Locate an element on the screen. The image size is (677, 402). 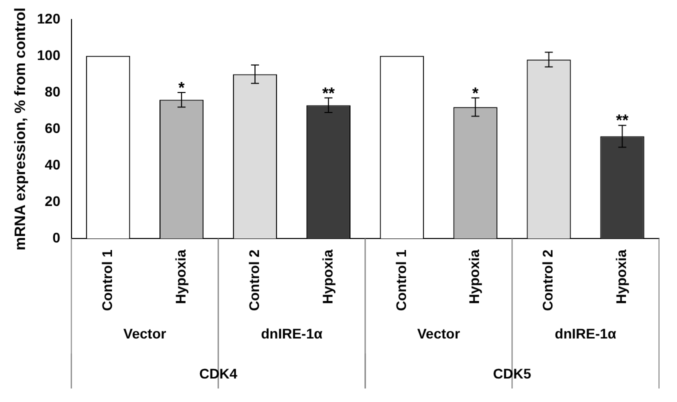
y-tick-label: 80 is located at coordinates (52, 91).